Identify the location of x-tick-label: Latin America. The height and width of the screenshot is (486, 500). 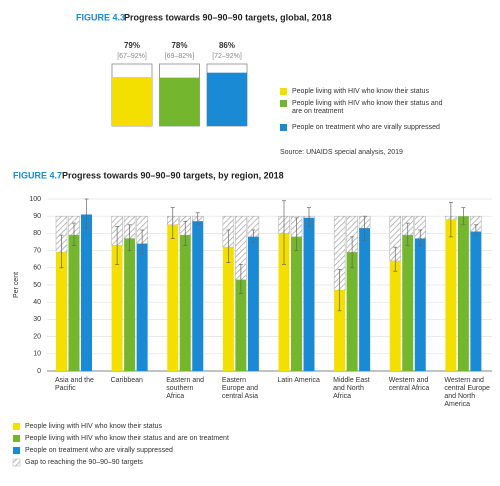
(298, 380).